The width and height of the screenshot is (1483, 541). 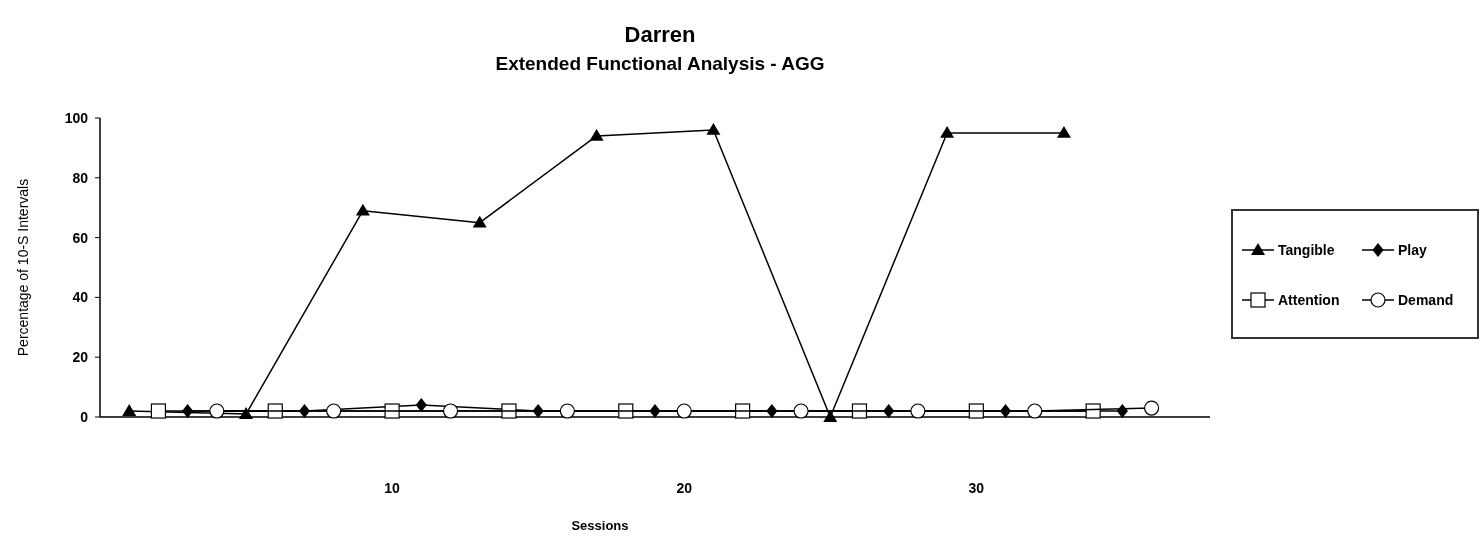 I want to click on y-tick-label: 100, so click(x=76, y=118).